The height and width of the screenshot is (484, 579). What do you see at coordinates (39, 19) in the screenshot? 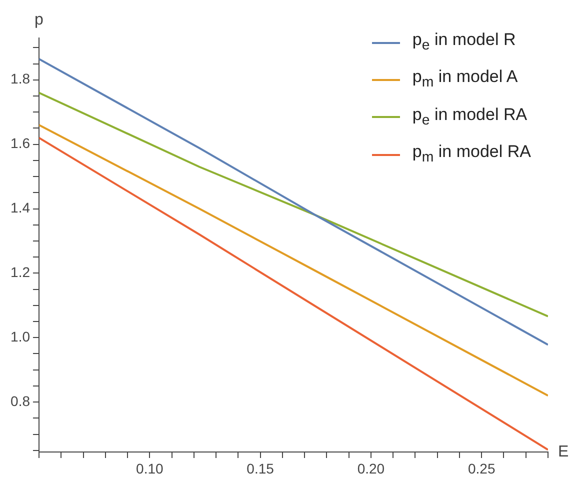
I see `y-axis-title: p` at bounding box center [39, 19].